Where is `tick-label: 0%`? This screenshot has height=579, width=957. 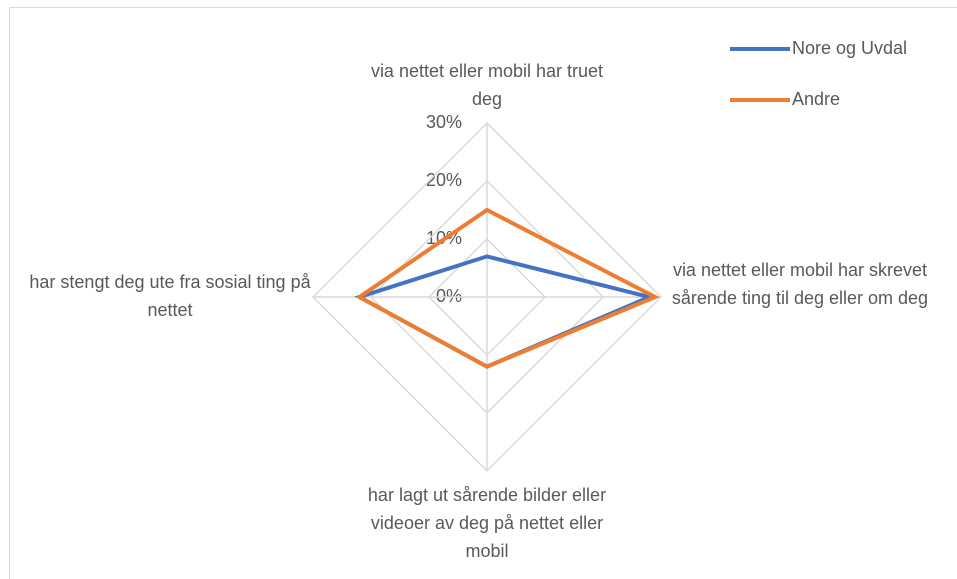 tick-label: 0% is located at coordinates (449, 296).